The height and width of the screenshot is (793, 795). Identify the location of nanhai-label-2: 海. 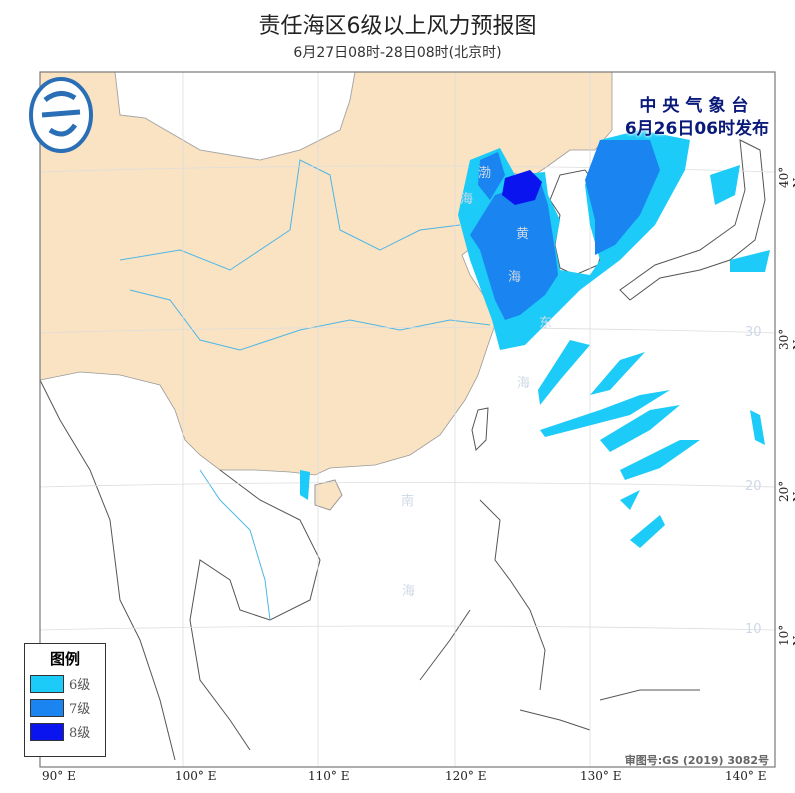
(408, 591).